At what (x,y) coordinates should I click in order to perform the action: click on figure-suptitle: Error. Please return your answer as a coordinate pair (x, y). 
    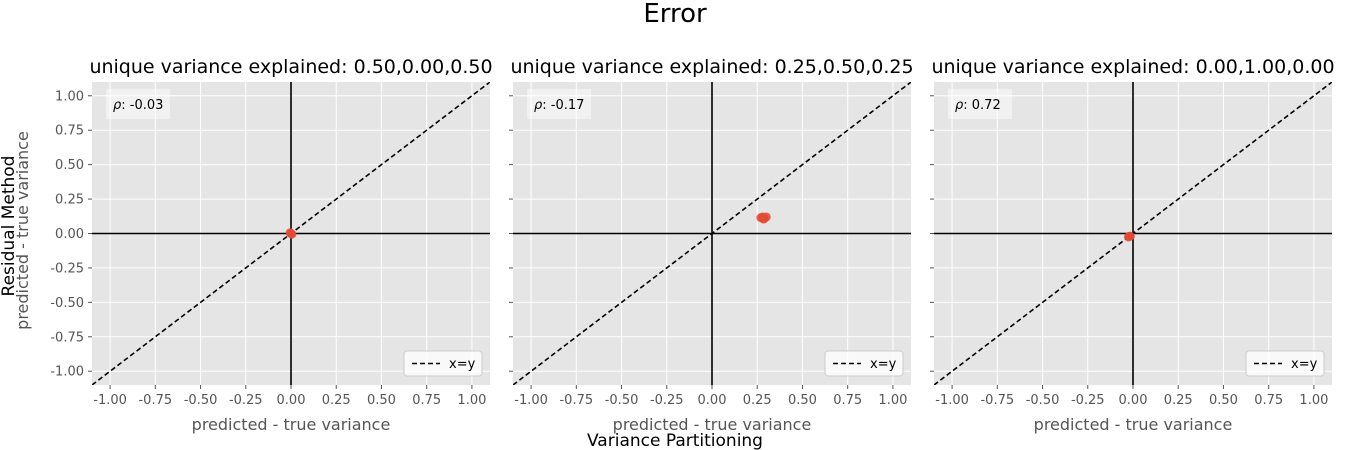
    Looking at the image, I should click on (675, 14).